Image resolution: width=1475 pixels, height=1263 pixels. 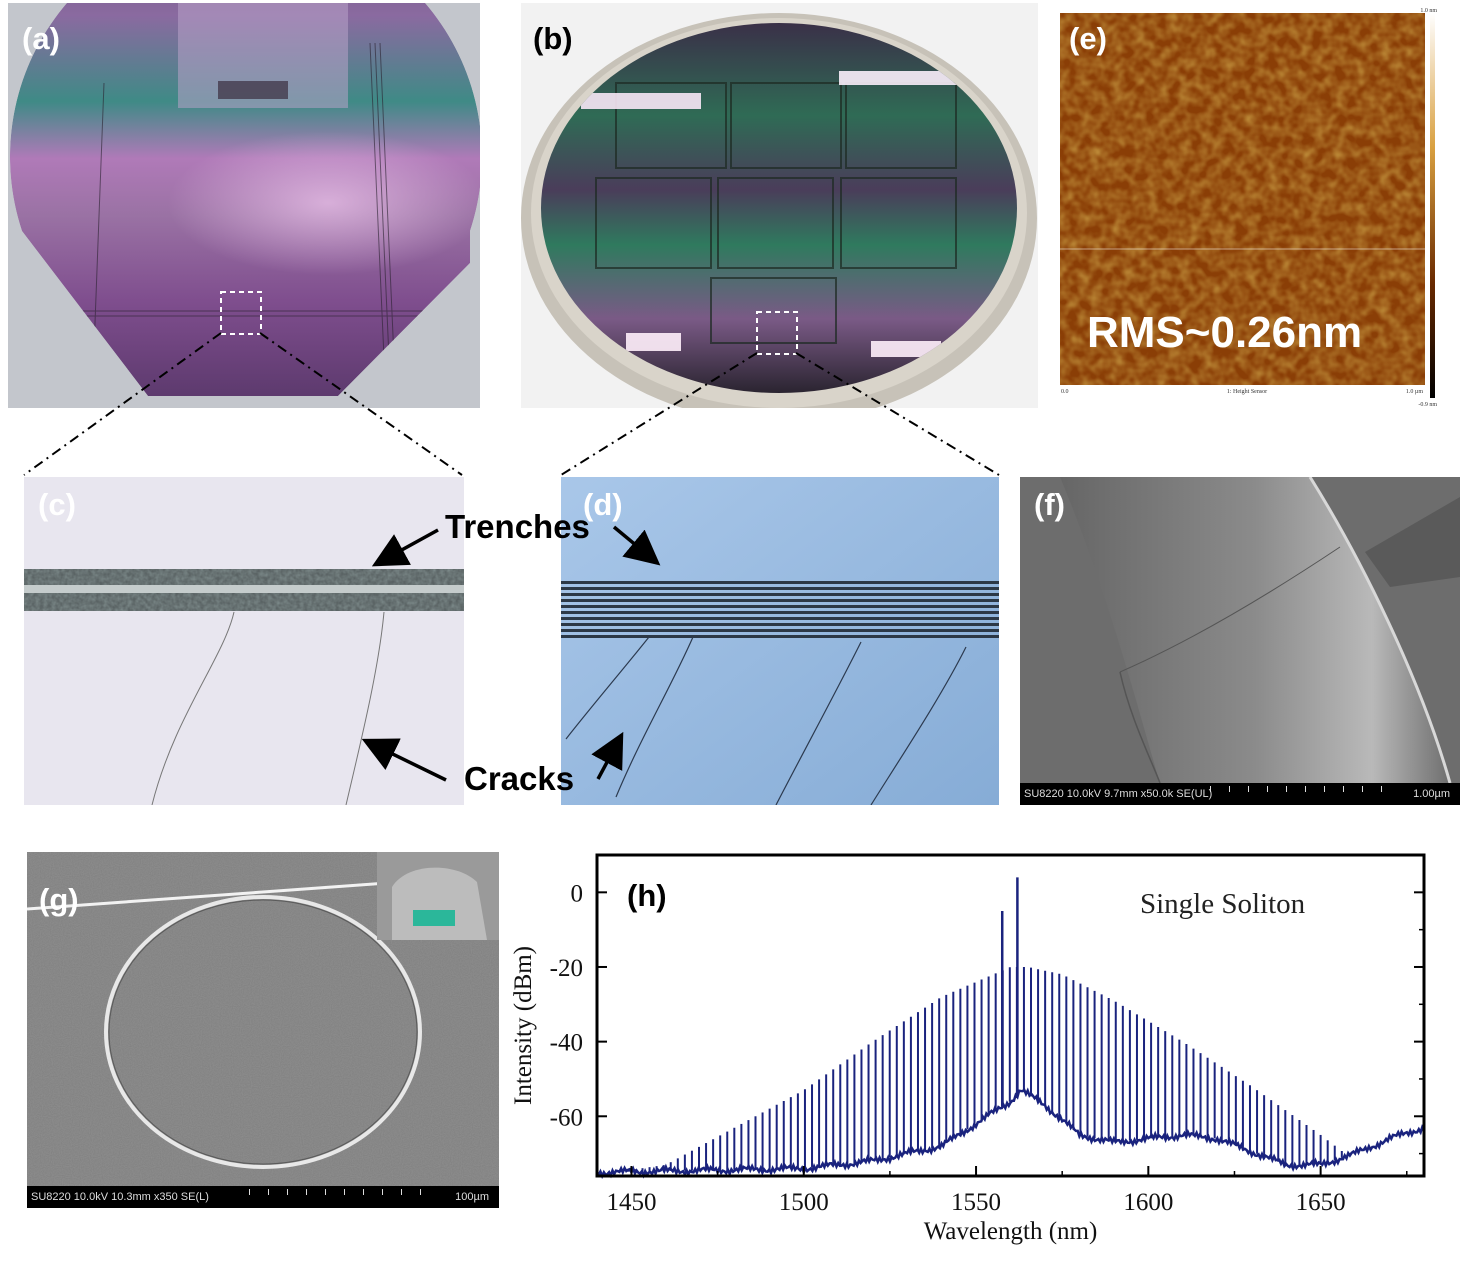 What do you see at coordinates (1088, 38) in the screenshot?
I see `panel-label-e: (e)` at bounding box center [1088, 38].